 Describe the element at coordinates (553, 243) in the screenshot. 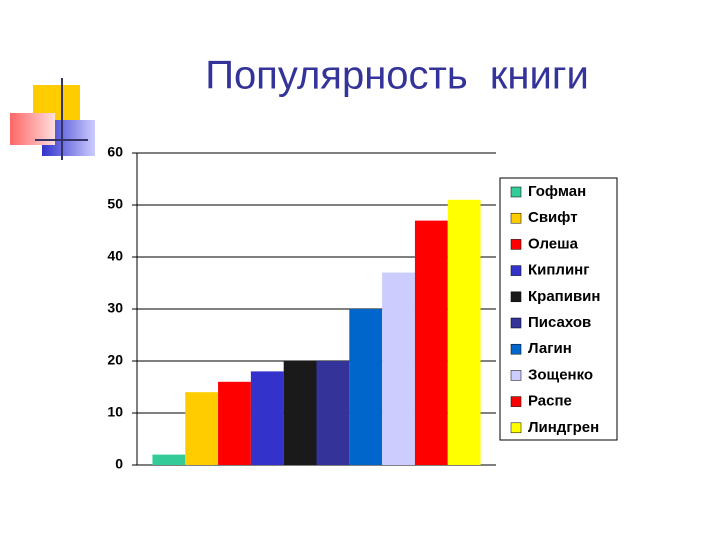

I see `legend-label: Олеша` at that location.